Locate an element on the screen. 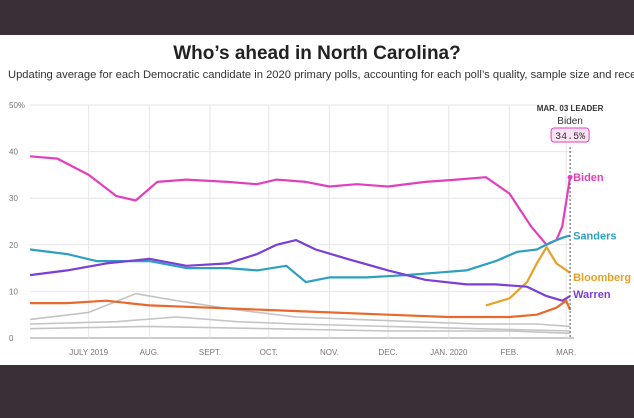  series-end-labels: Biden Sanders Bloomberg Warren is located at coordinates (602, 236).